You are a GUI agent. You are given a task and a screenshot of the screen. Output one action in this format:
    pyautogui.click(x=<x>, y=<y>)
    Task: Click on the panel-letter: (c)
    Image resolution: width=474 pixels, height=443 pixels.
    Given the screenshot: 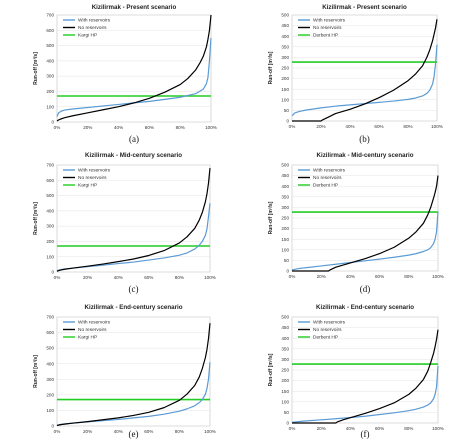 What is the action you would take?
    pyautogui.click(x=134, y=289)
    